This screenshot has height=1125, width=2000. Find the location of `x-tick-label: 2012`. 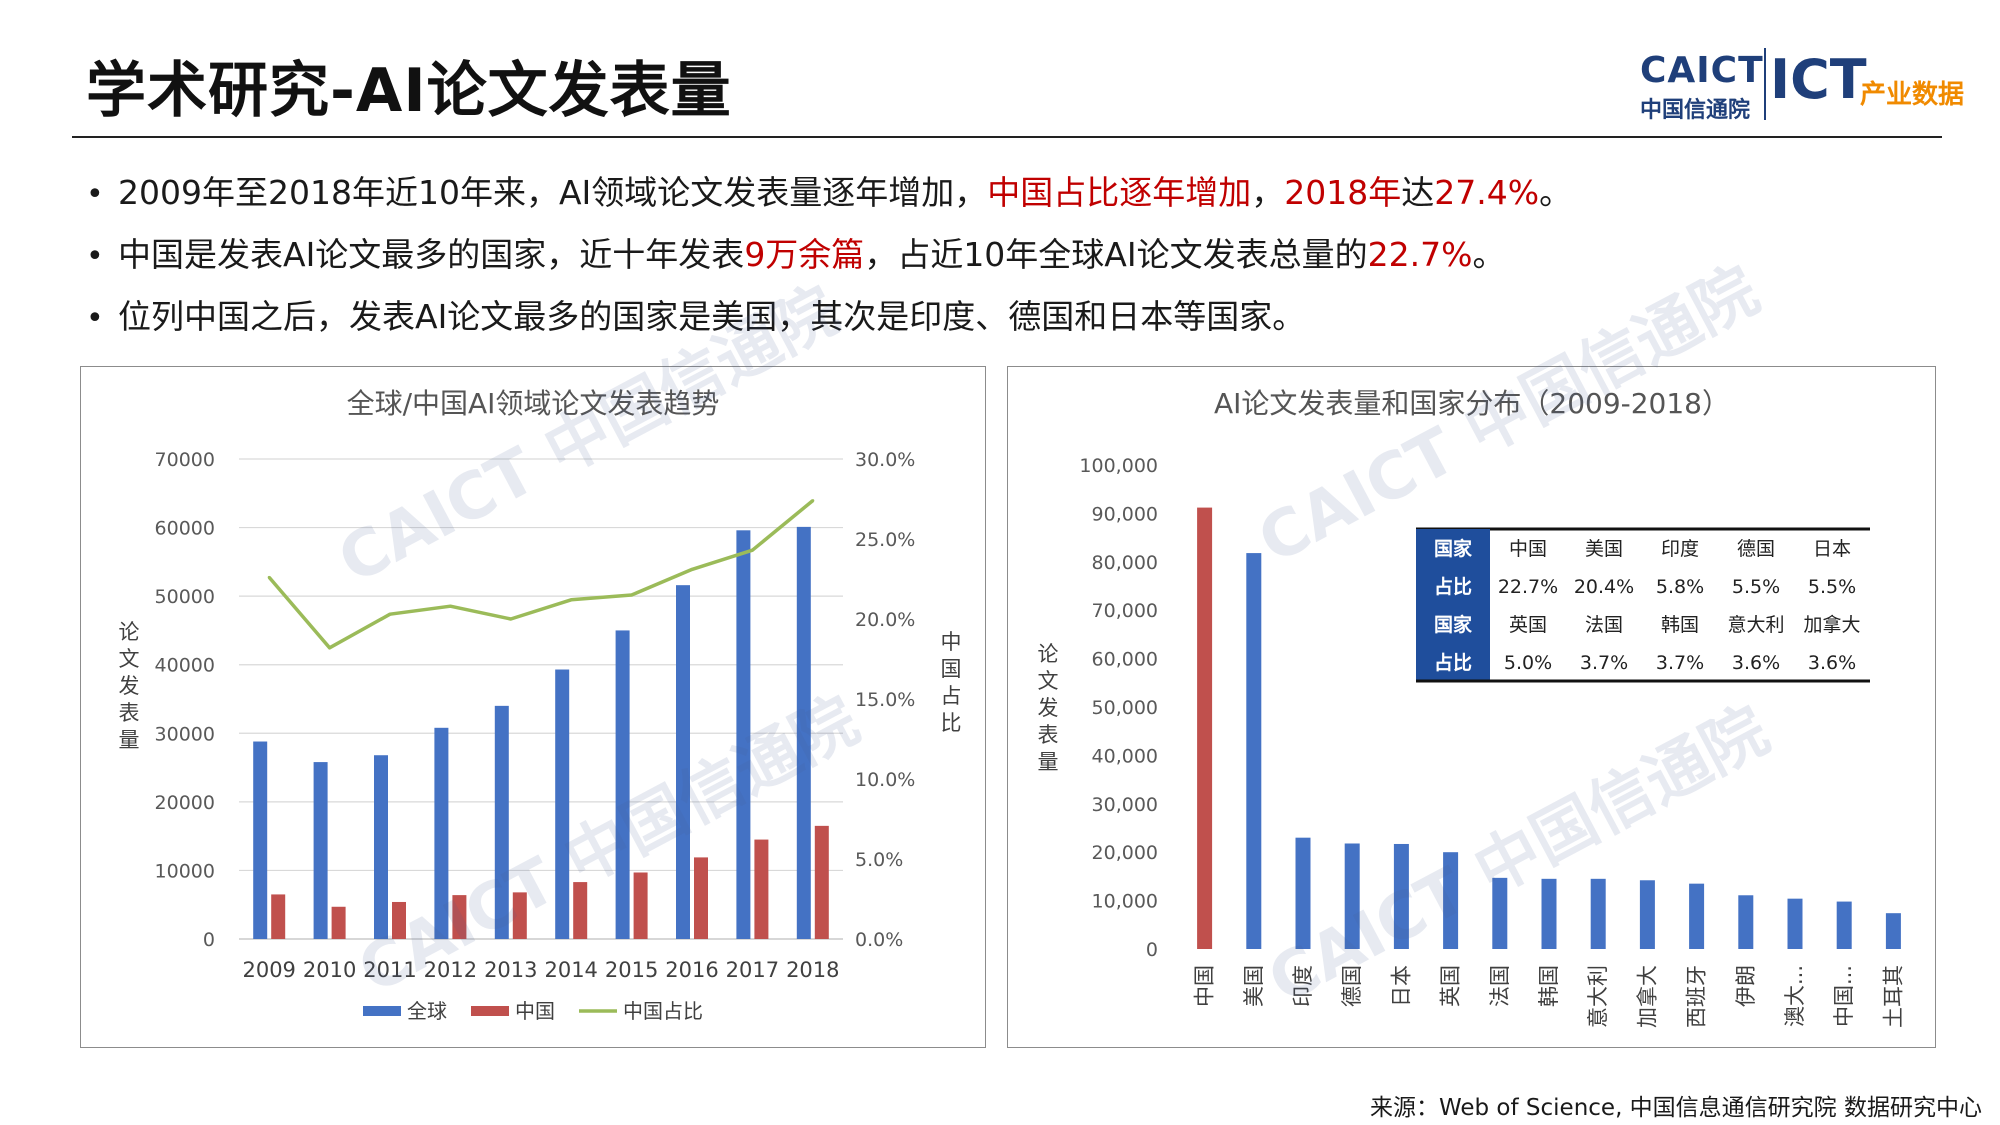

x-tick-label: 2012 is located at coordinates (450, 970).